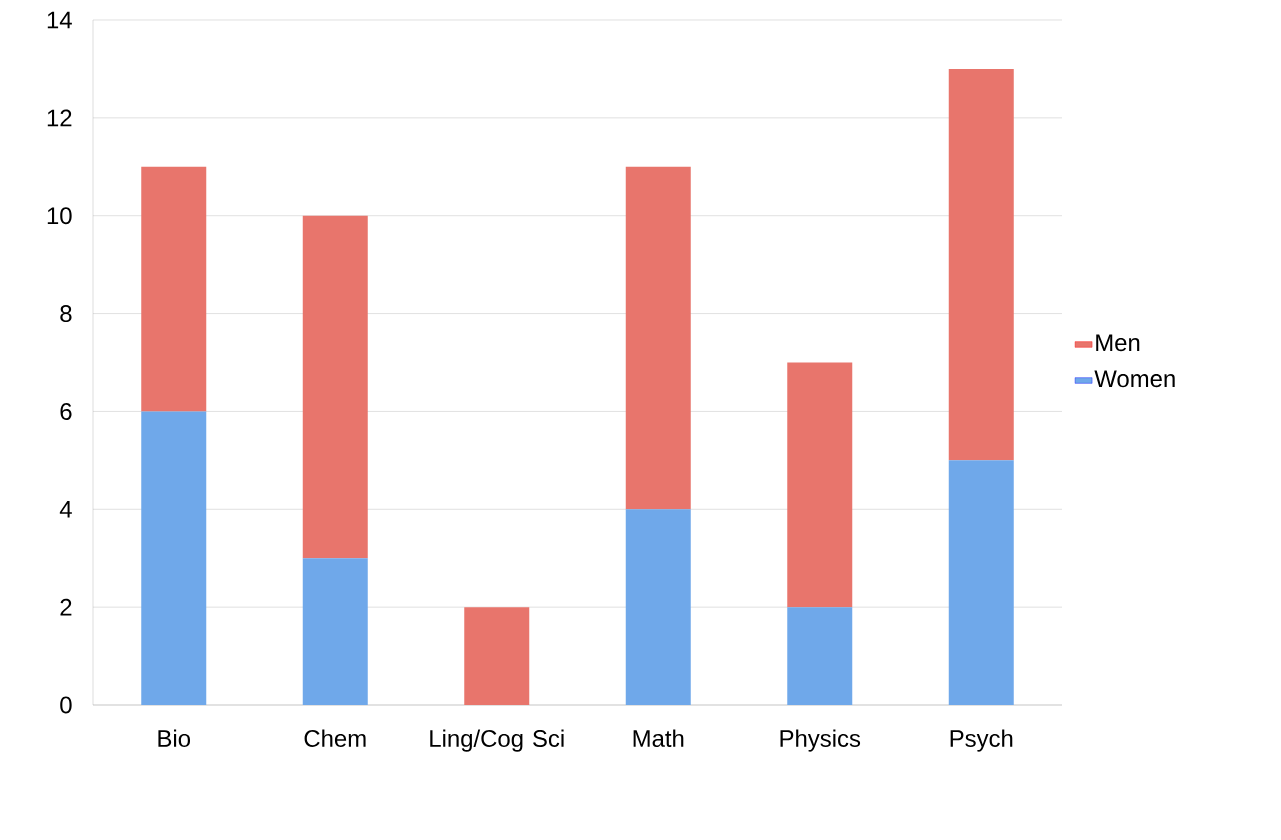 This screenshot has height=840, width=1281. Describe the element at coordinates (174, 738) in the screenshot. I see `x-tick-label: Bio` at that location.